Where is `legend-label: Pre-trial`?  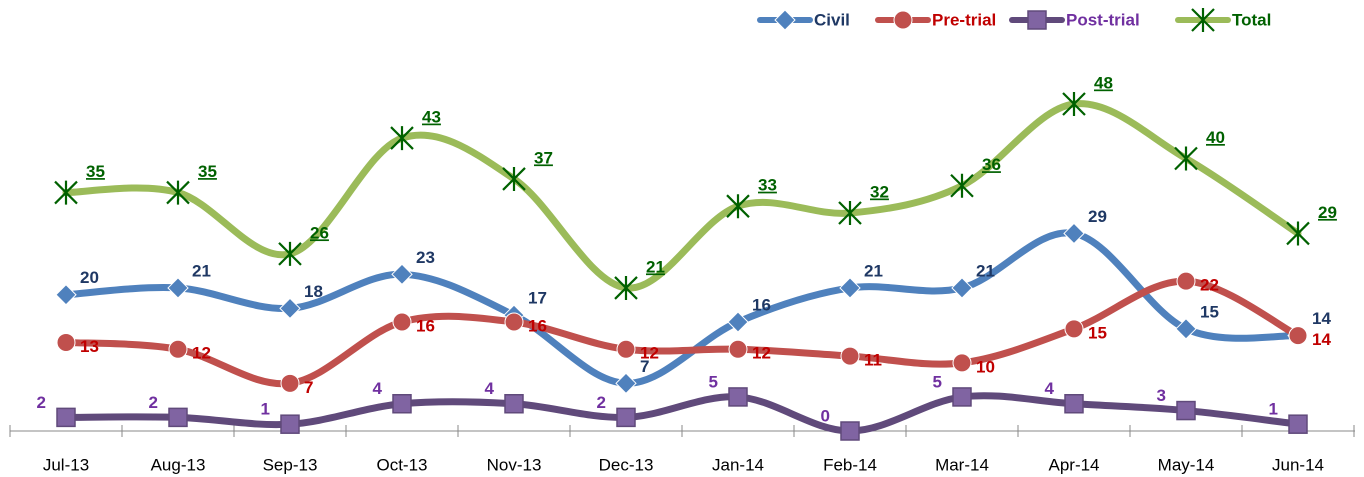
legend-label: Pre-trial is located at coordinates (964, 19).